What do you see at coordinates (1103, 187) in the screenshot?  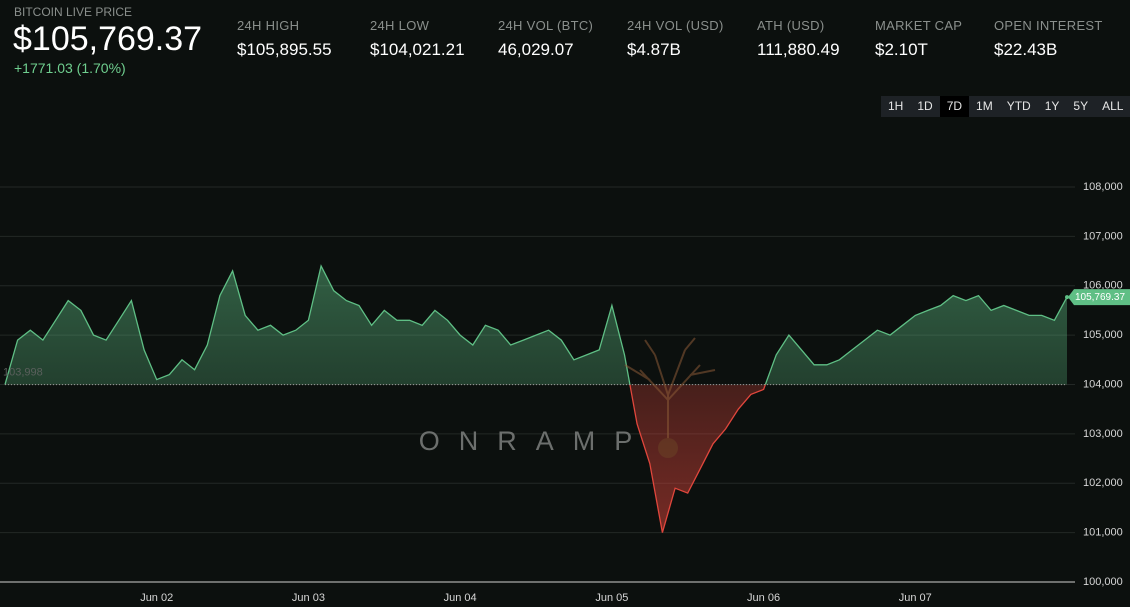 I see `y-tick-label: 108,000` at bounding box center [1103, 187].